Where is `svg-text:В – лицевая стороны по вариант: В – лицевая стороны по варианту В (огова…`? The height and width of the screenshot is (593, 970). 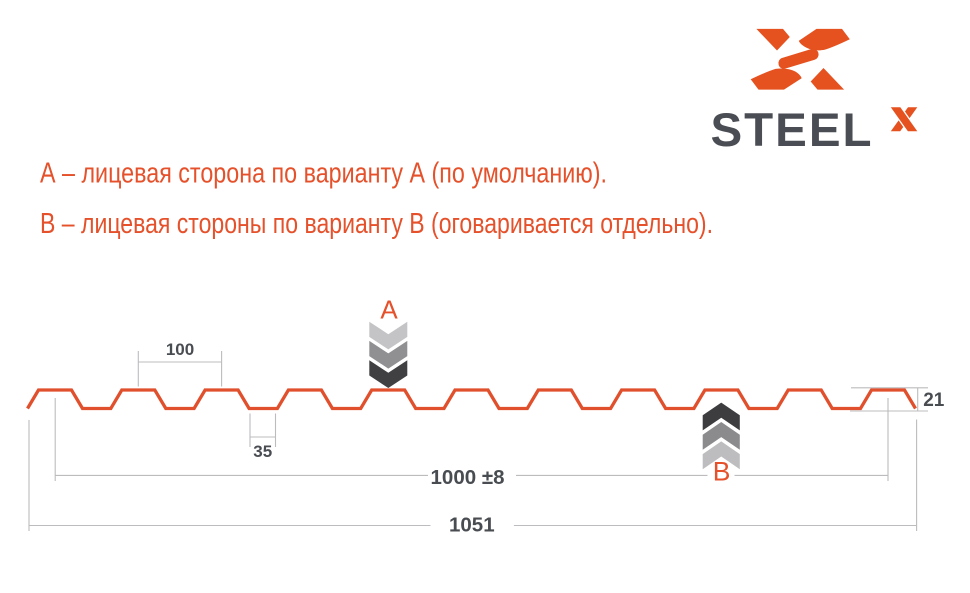 svg-text:В – лицевая стороны по вариант: В – лицевая стороны по варианту В (огова… is located at coordinates (376, 224).